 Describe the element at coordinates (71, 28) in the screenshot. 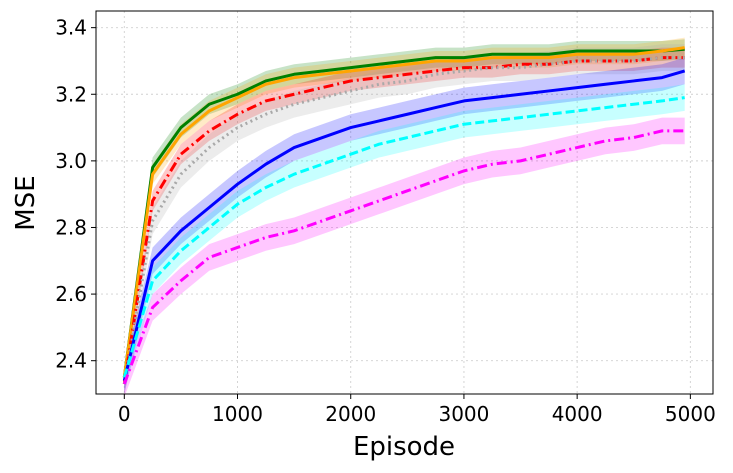

I see `y-tick-label: 3.4` at that location.